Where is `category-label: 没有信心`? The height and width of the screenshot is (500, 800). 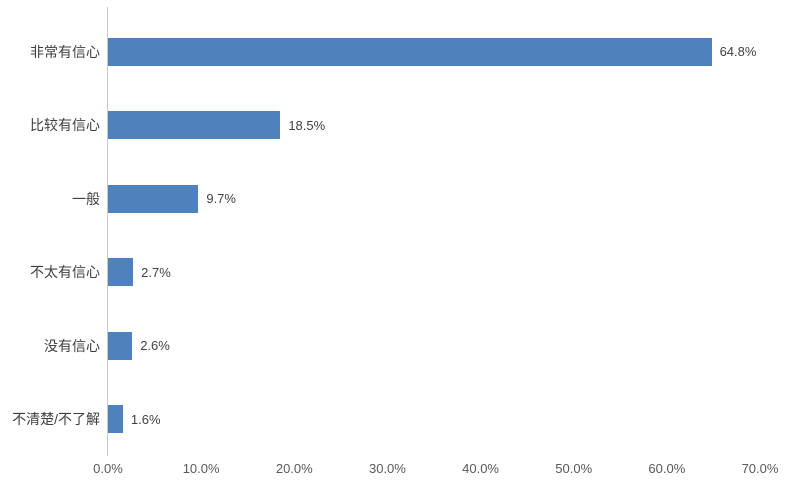
category-label: 没有信心 is located at coordinates (72, 345).